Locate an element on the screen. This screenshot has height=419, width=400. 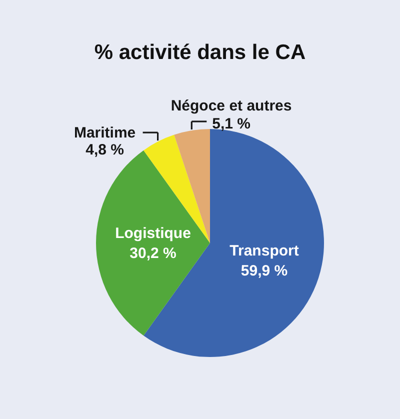
slice-label: Logistique is located at coordinates (153, 233).